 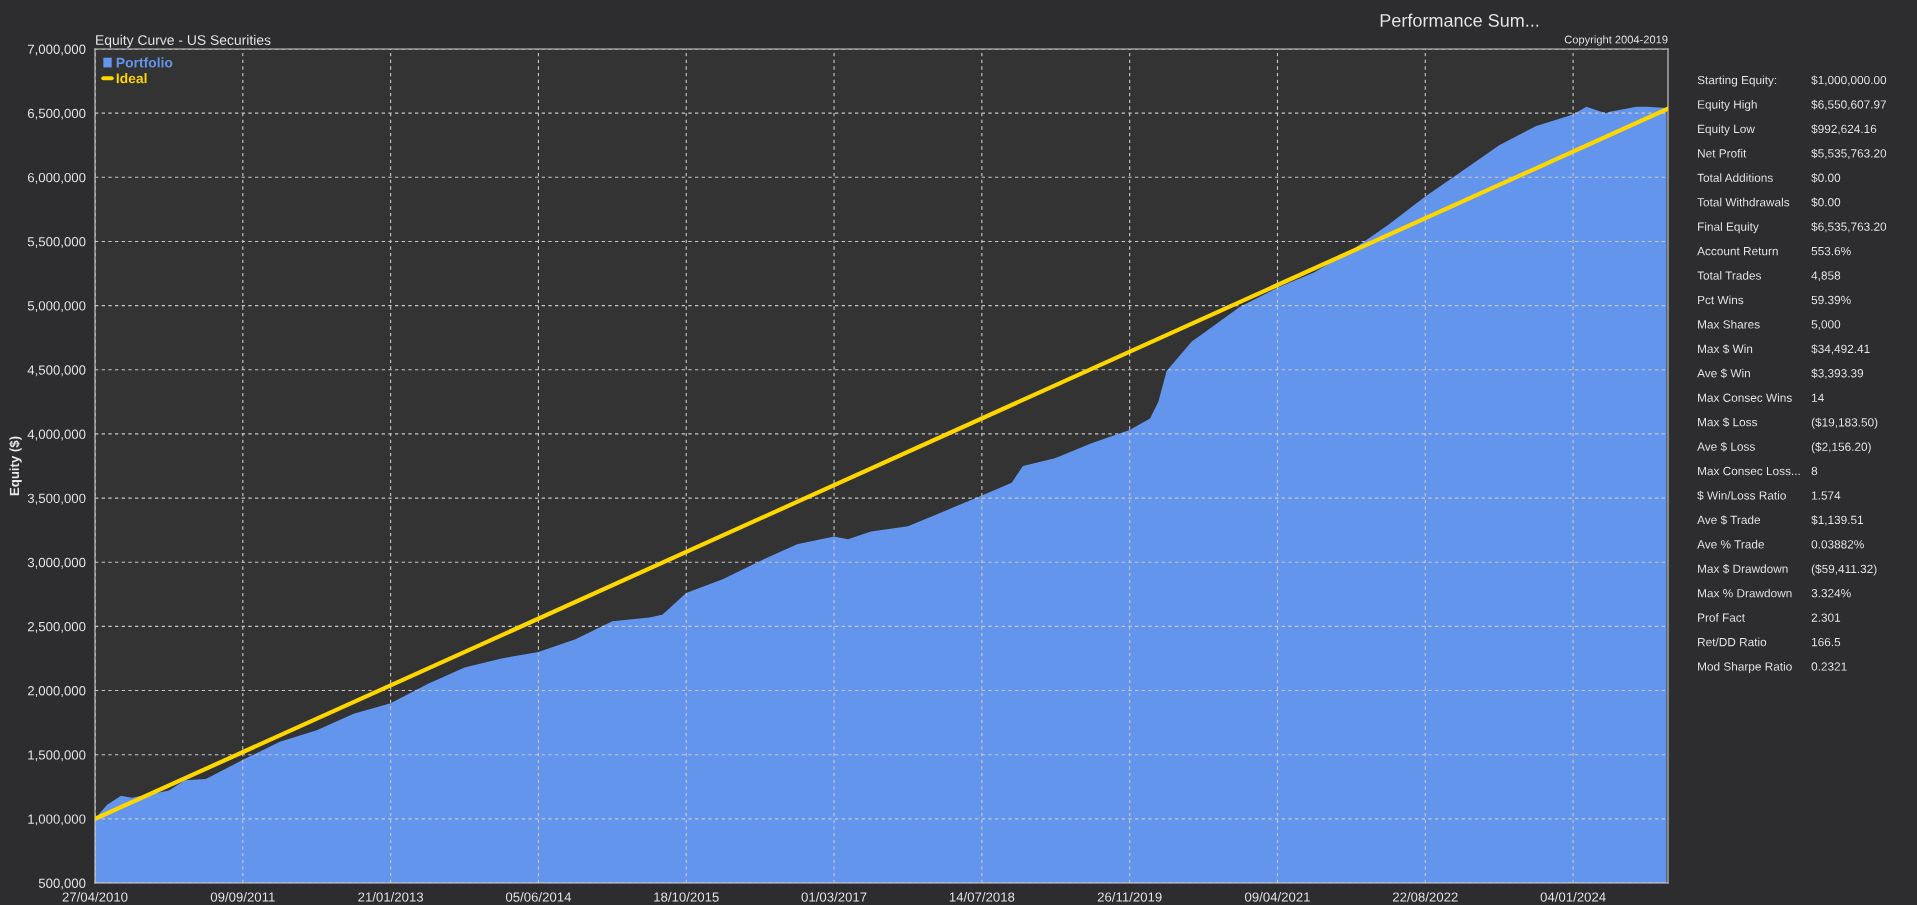 What do you see at coordinates (1844, 570) in the screenshot?
I see `text: ($59,411.32)` at bounding box center [1844, 570].